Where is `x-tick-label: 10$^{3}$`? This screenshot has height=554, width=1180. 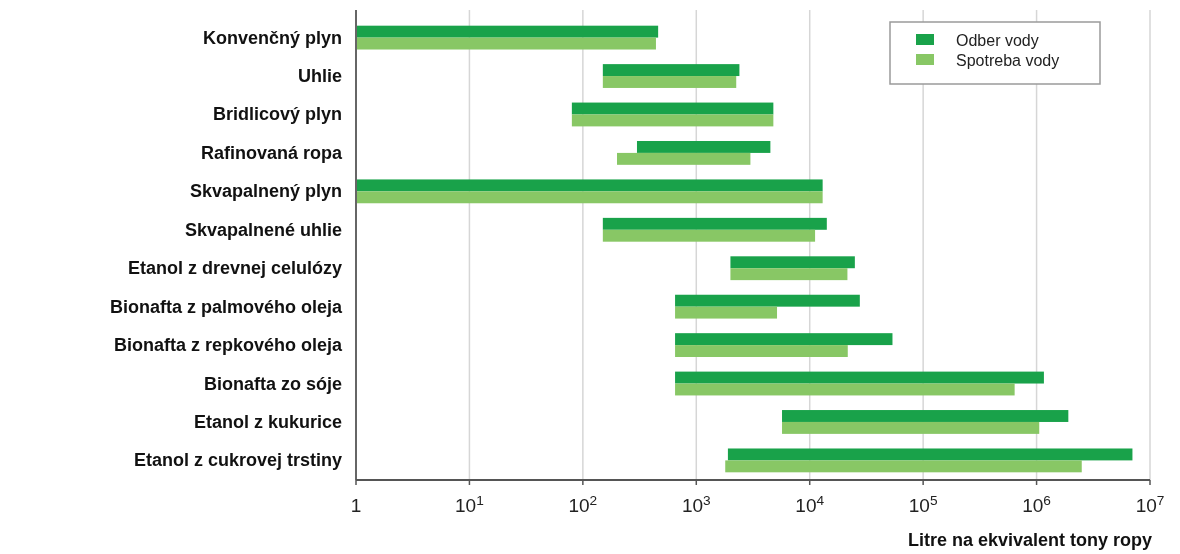
x-tick-label: 10$^{3}$ is located at coordinates (696, 504).